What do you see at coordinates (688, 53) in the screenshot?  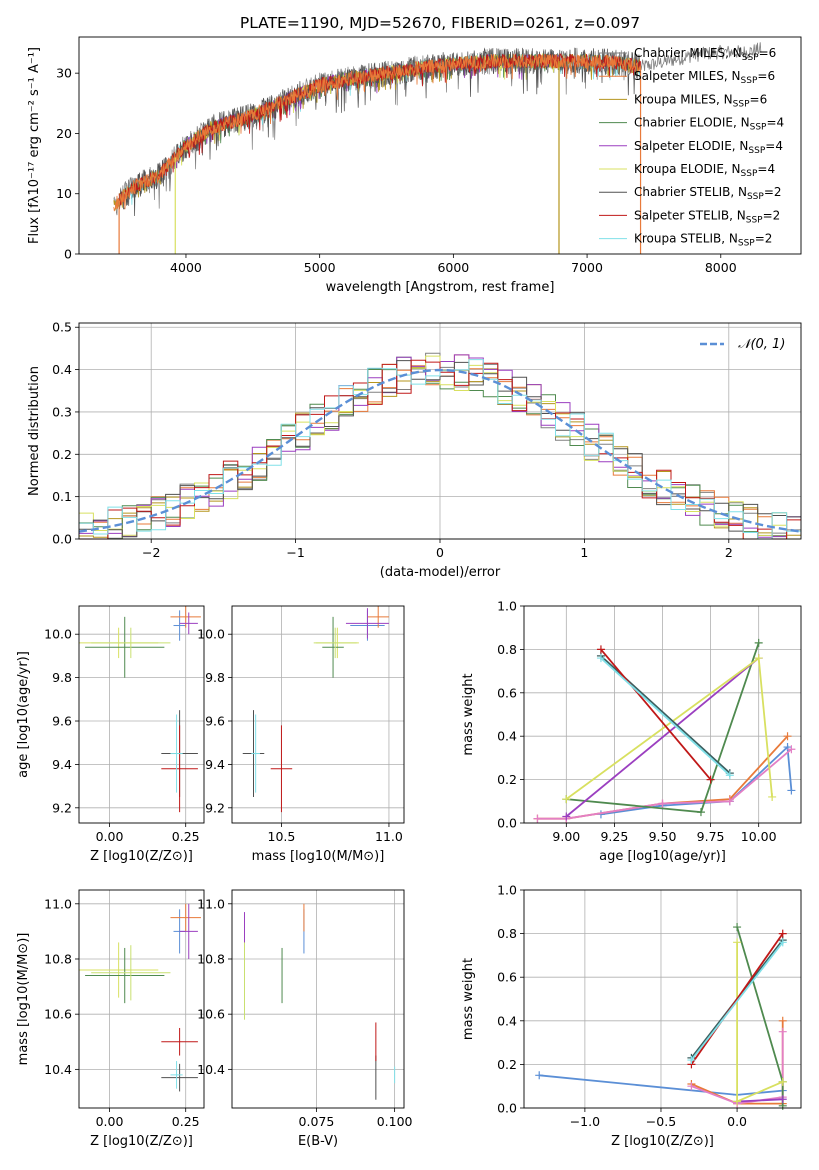 I see `legend-label-main: Chabrier MILES, N` at bounding box center [688, 53].